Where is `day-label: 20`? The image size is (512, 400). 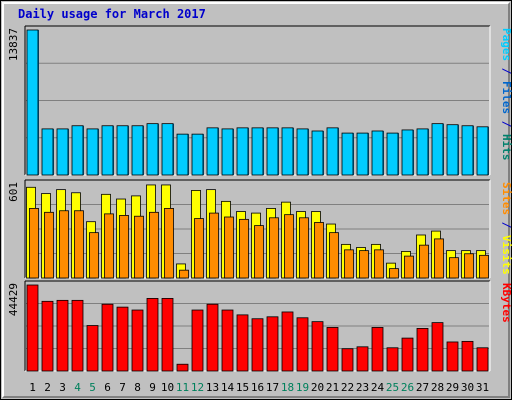
day-label: 20 is located at coordinates (317, 387).